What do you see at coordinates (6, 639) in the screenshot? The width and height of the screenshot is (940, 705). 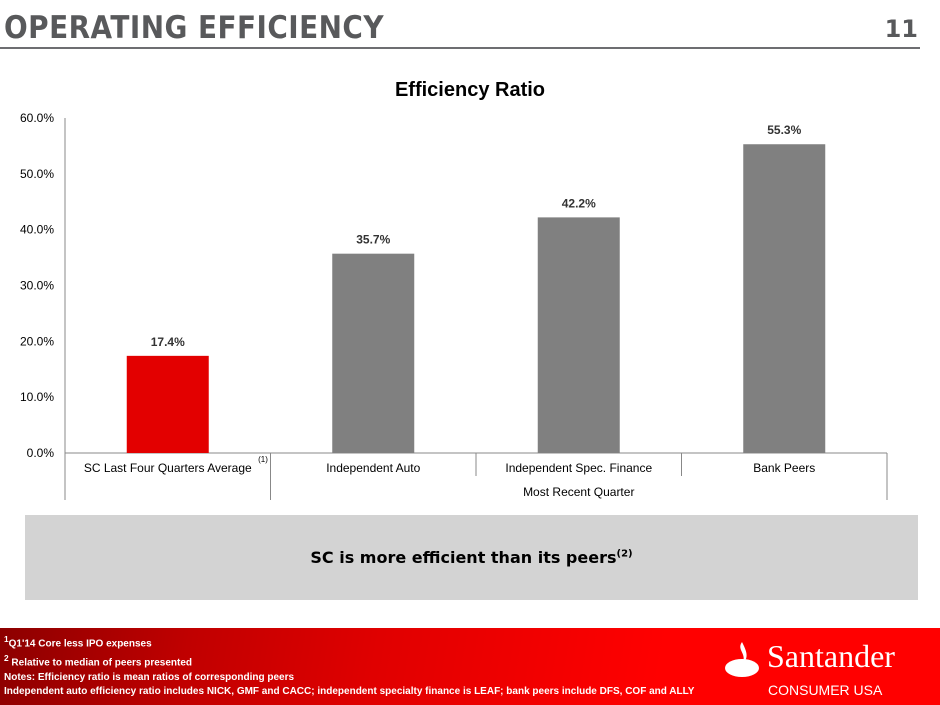 I see `footnote-sup: 1` at bounding box center [6, 639].